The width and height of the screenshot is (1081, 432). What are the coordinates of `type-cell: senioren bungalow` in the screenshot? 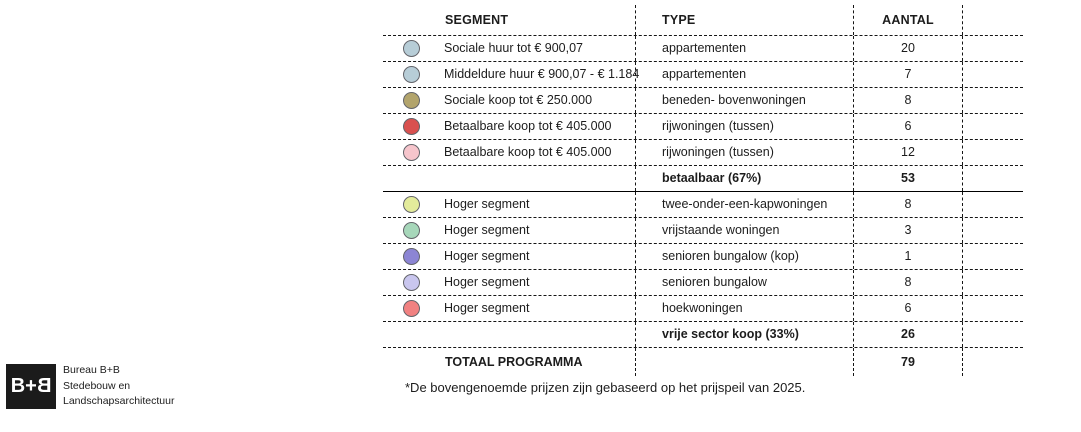 It's located at (745, 282).